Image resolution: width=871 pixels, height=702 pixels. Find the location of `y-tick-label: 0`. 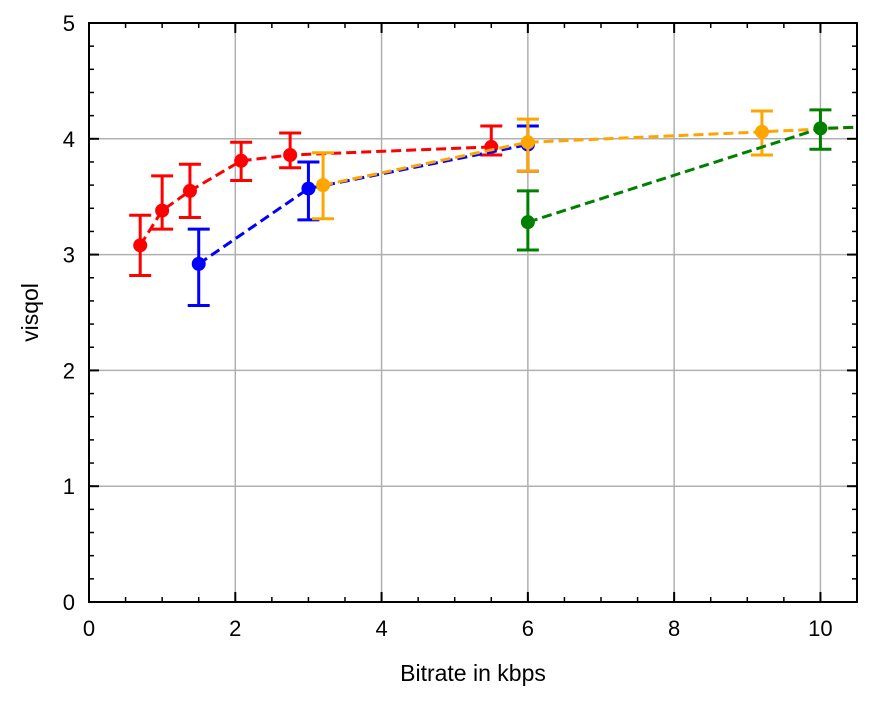

y-tick-label: 0 is located at coordinates (69, 602).